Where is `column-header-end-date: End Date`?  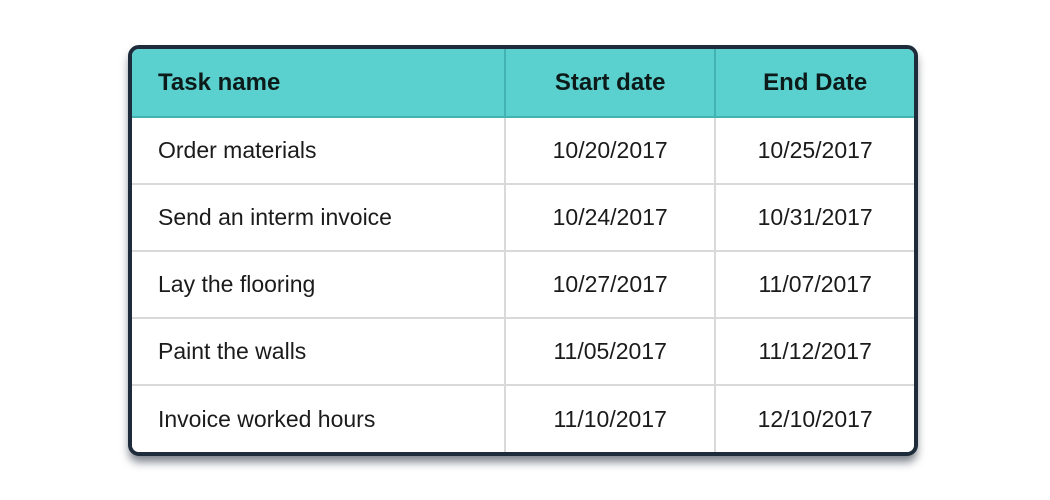
column-header-end-date: End Date is located at coordinates (814, 83).